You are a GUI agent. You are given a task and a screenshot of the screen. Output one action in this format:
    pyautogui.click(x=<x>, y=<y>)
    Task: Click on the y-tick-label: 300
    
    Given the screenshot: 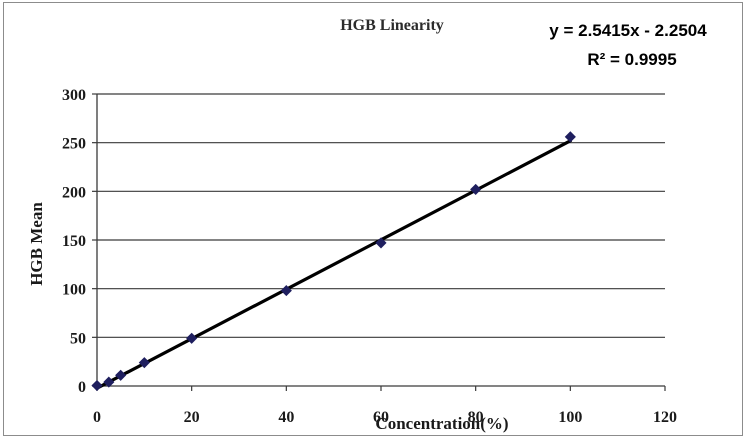 What is the action you would take?
    pyautogui.click(x=74, y=95)
    